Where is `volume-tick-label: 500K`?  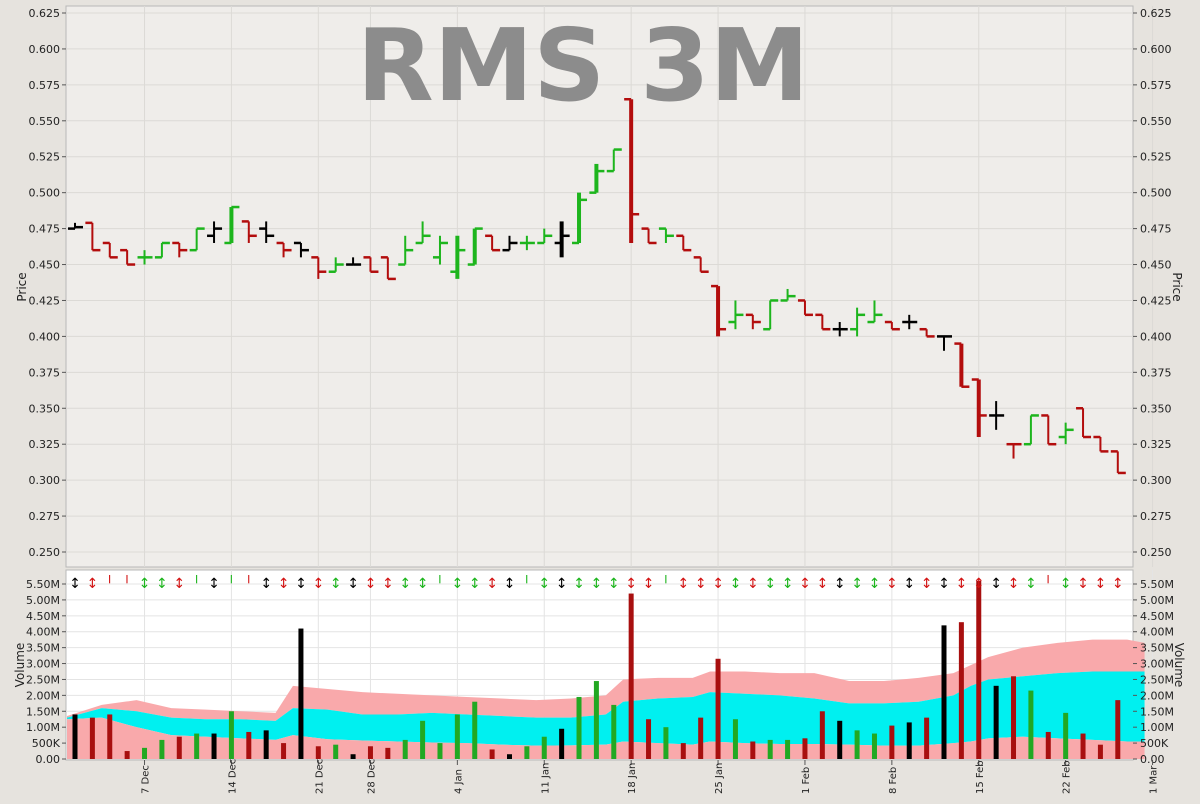 volume-tick-label: 500K is located at coordinates (1154, 743).